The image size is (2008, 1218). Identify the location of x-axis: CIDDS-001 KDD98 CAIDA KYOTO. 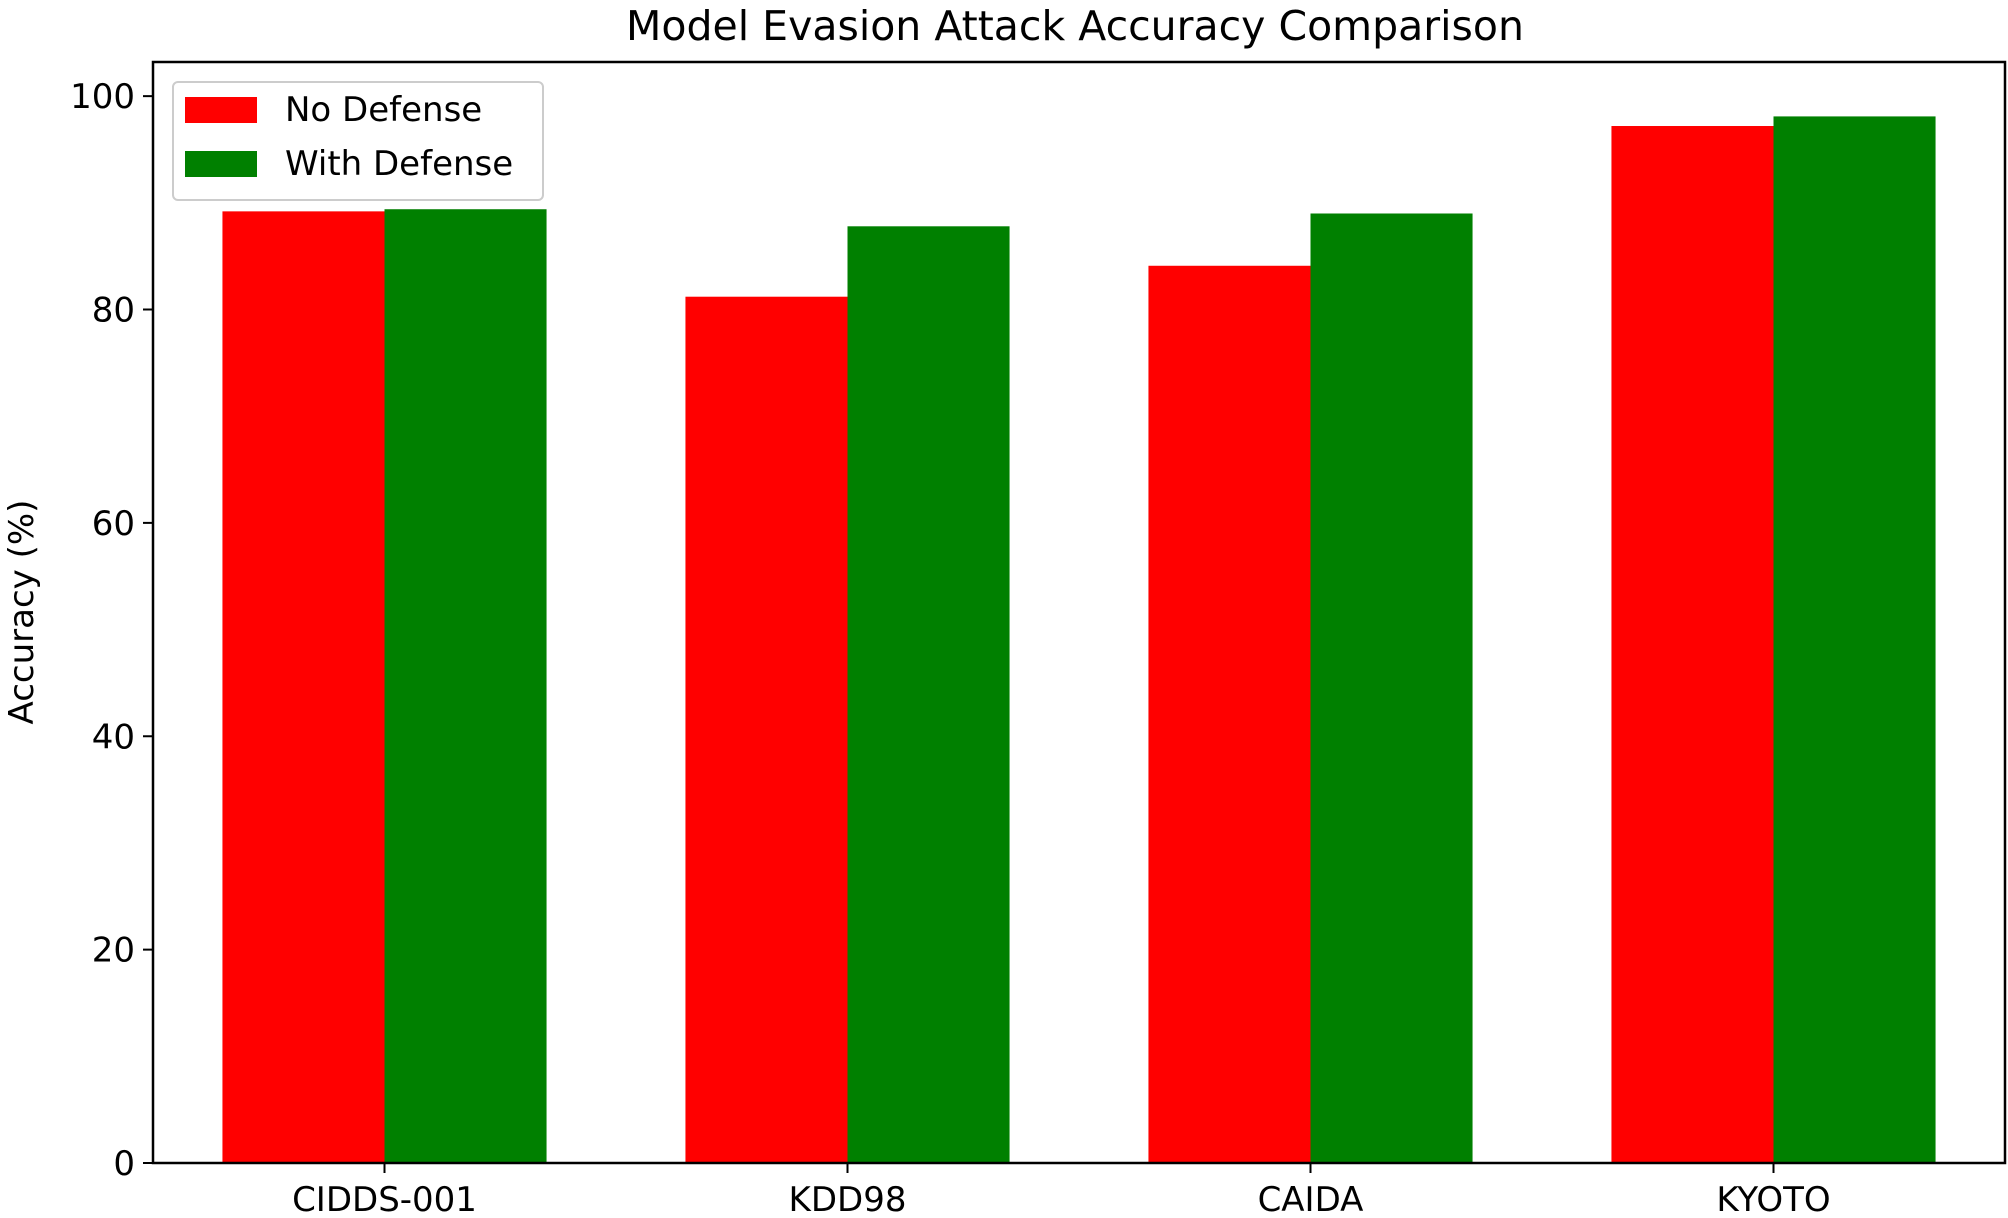
(1061, 1190).